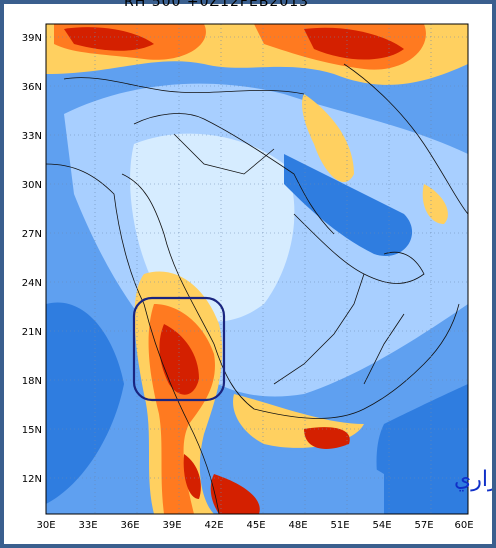 The image size is (496, 548). I want to click on lat-tick: 24N, so click(32, 283).